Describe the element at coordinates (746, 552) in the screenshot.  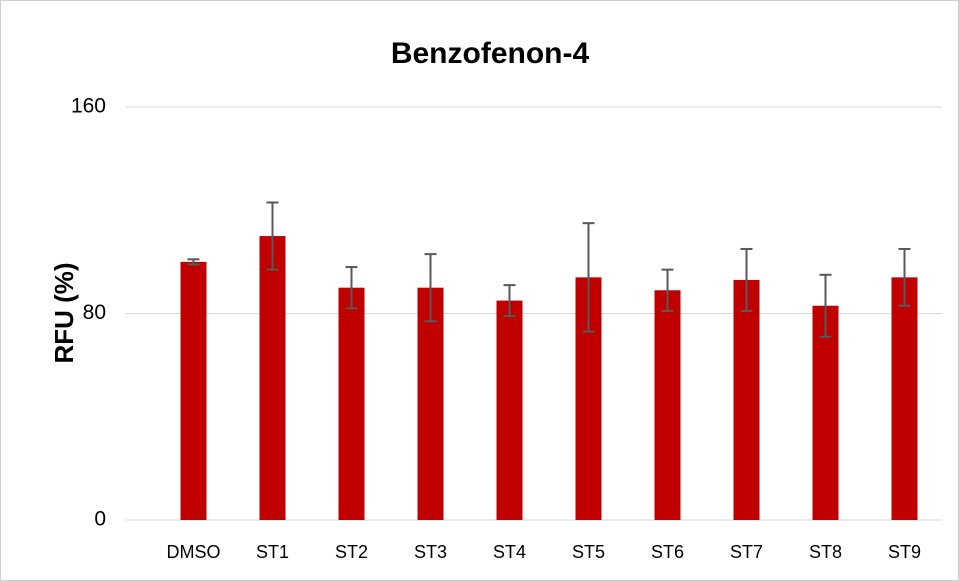
I see `x-tick-label: ST7` at that location.